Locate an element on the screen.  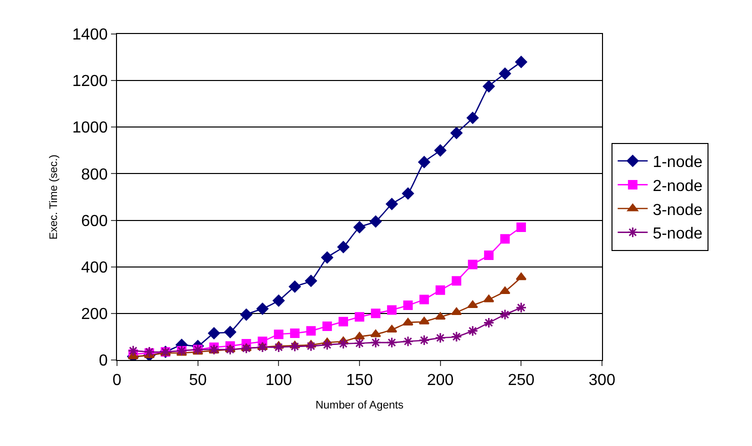
x-tick-label: 0 is located at coordinates (117, 381).